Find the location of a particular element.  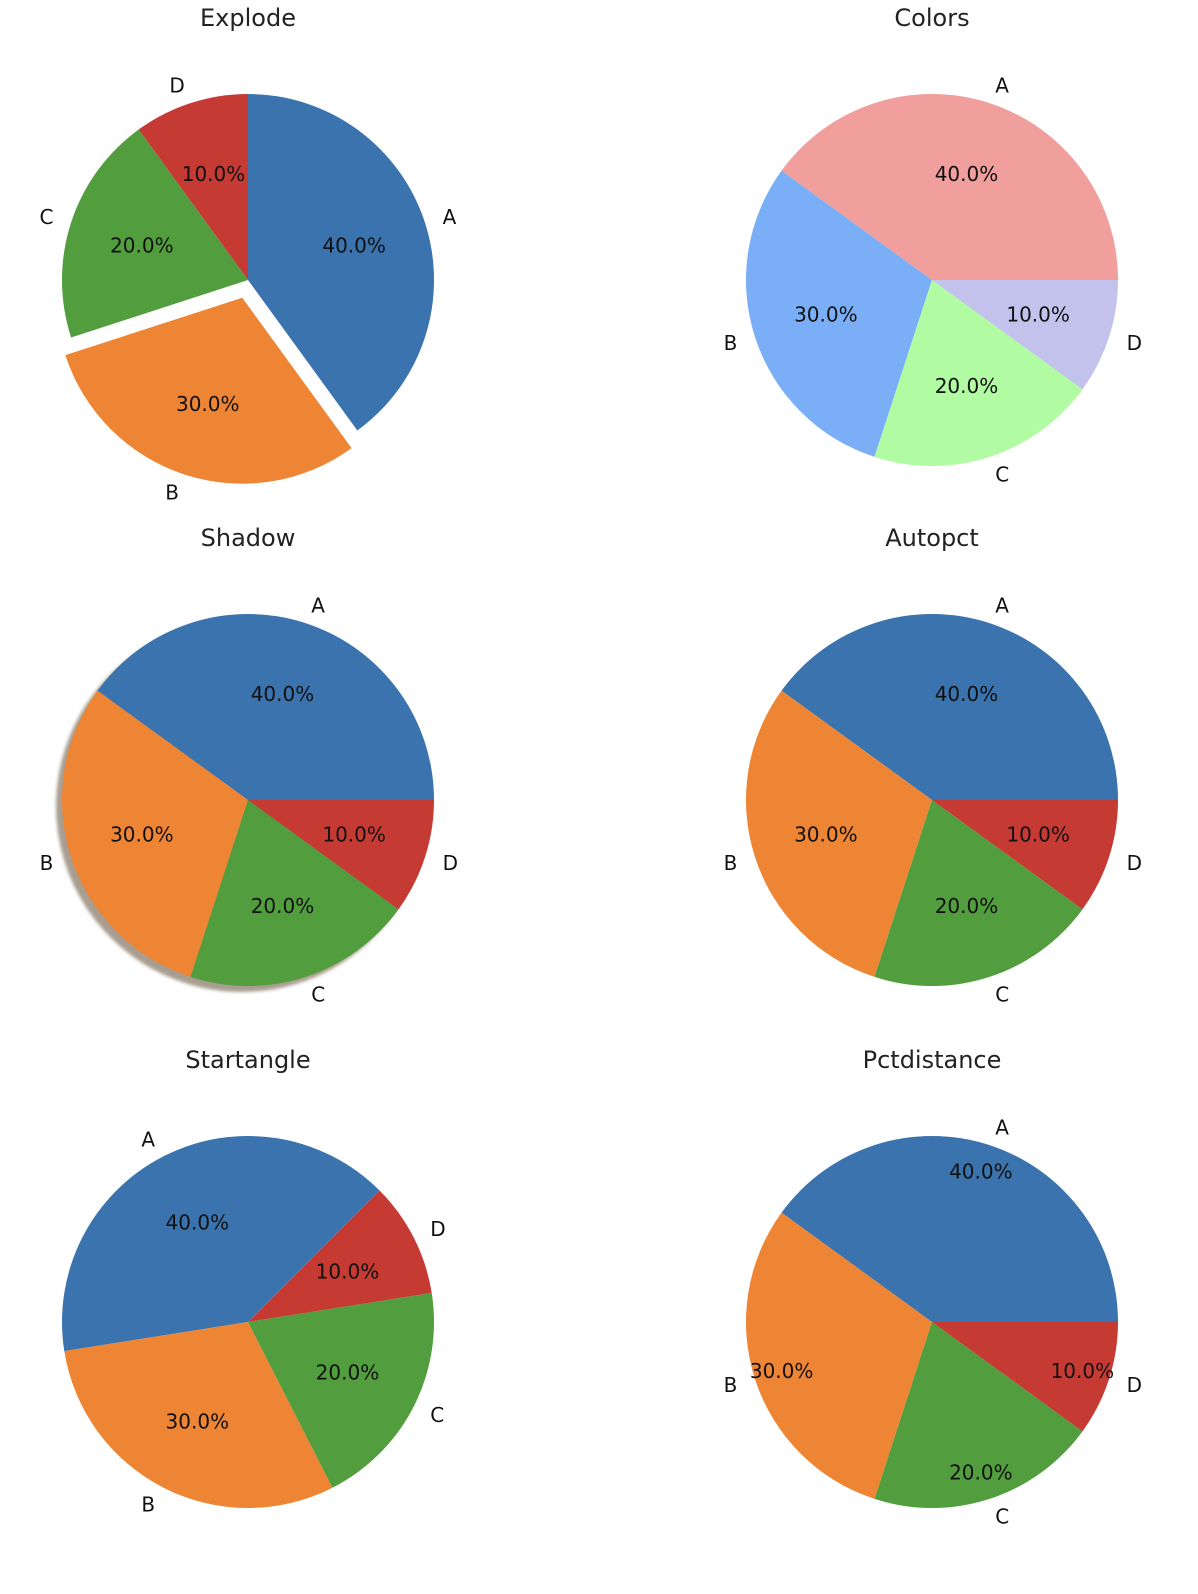

pie-chart-shadow: Shadow A 40.0% B 30.0% C 20.0% D 10.0% is located at coordinates (249, 765).